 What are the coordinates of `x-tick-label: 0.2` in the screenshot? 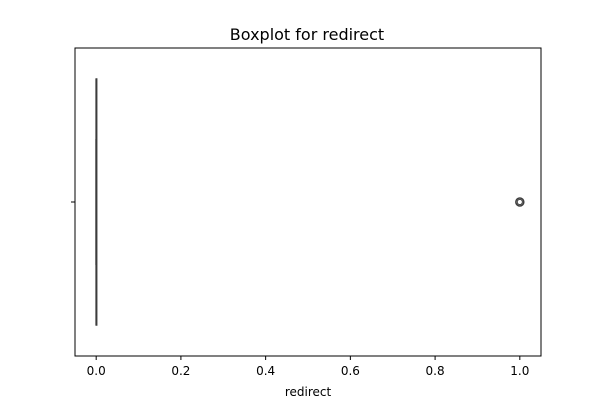 It's located at (180, 371).